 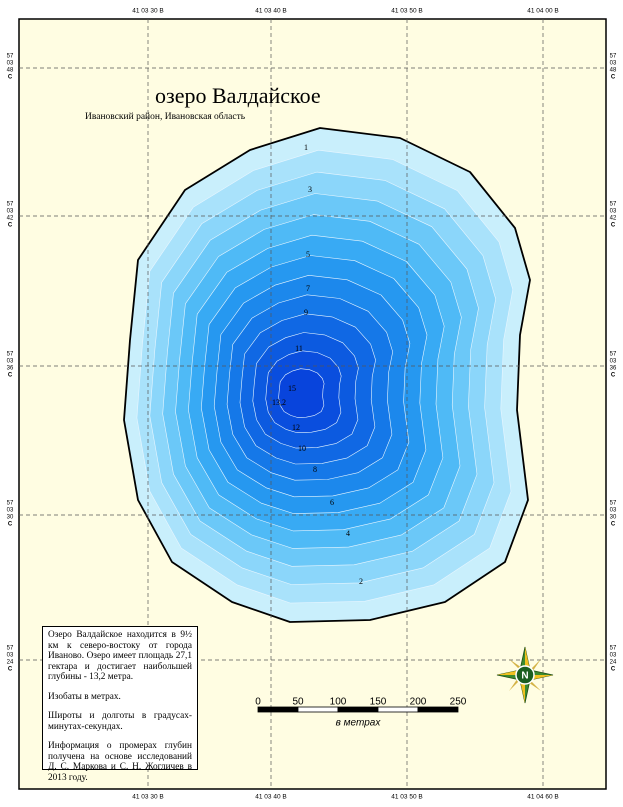 I want to click on depth-label: 3, so click(x=310, y=189).